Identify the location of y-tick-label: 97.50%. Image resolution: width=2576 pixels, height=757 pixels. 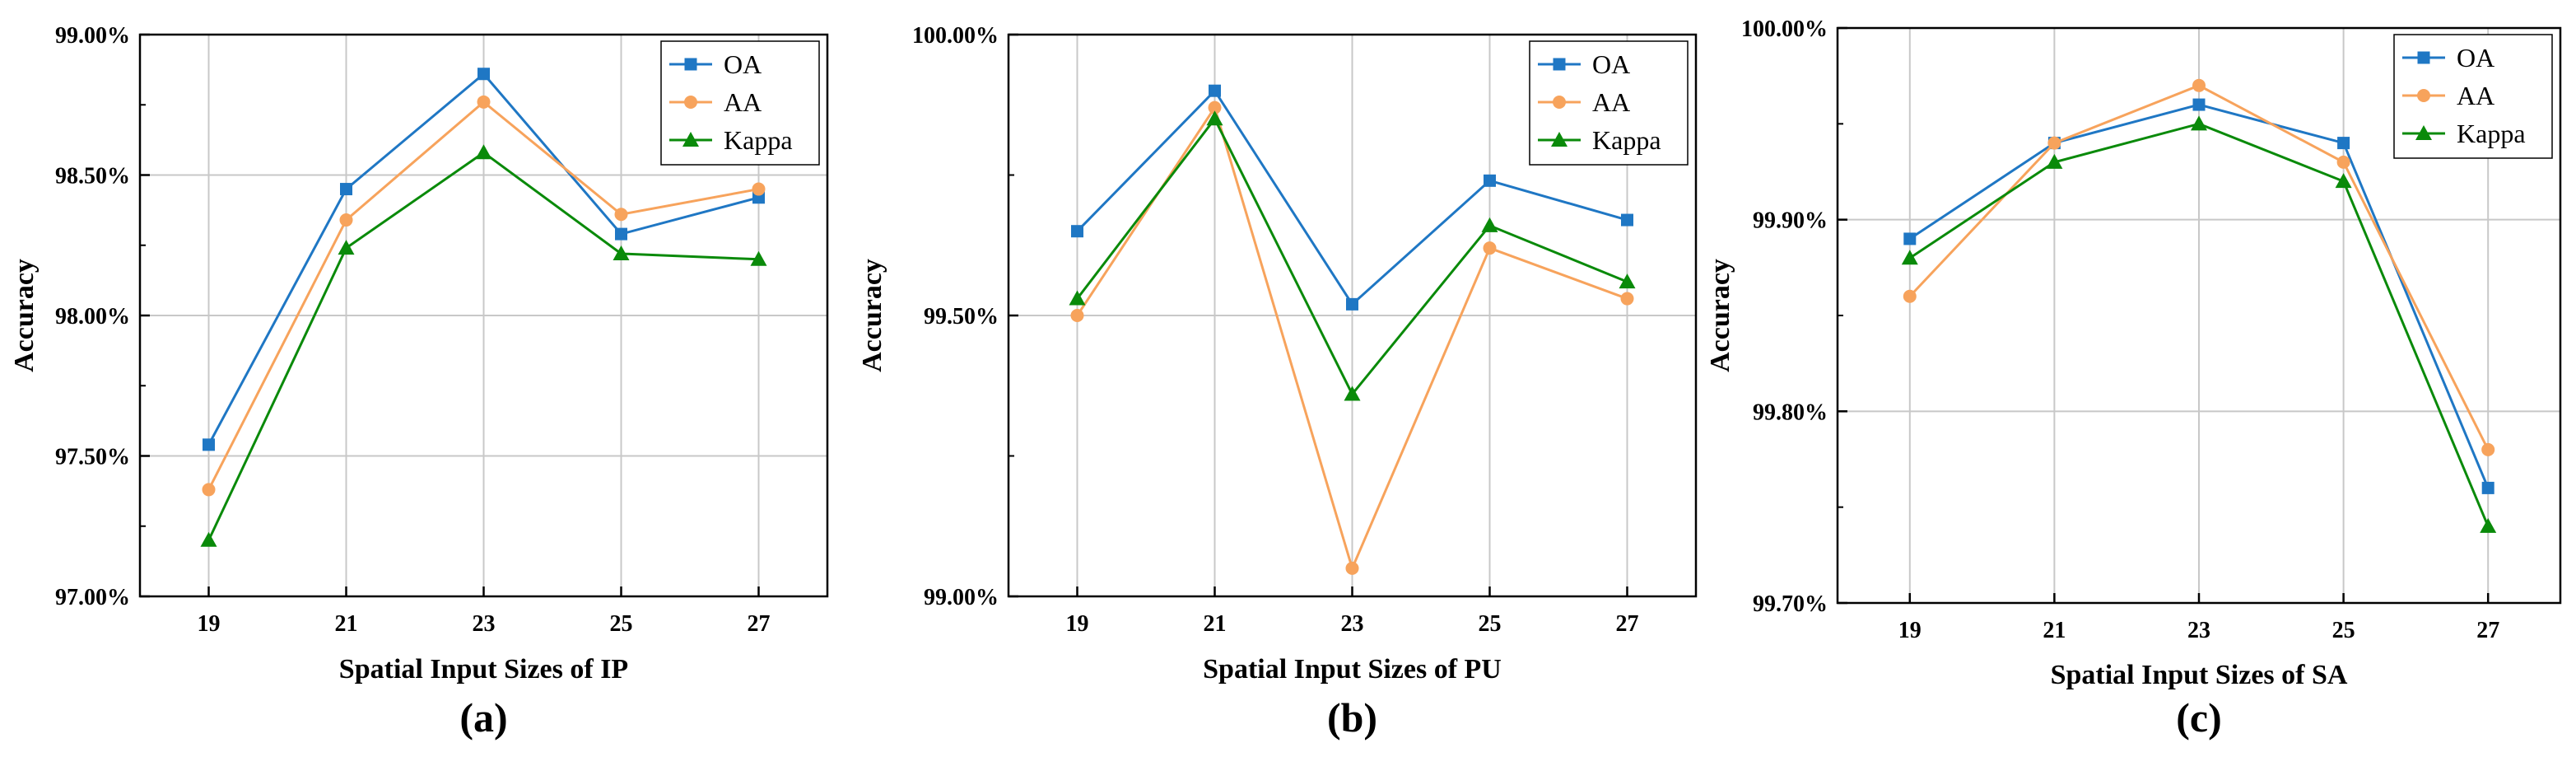
(92, 457).